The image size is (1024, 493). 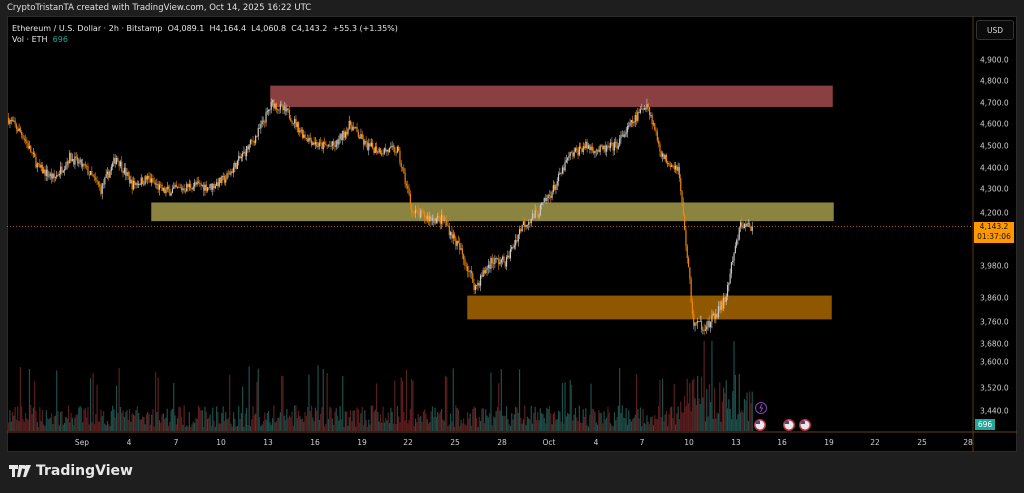 What do you see at coordinates (30, 39) in the screenshot?
I see `volume-label: Vol · ETH` at bounding box center [30, 39].